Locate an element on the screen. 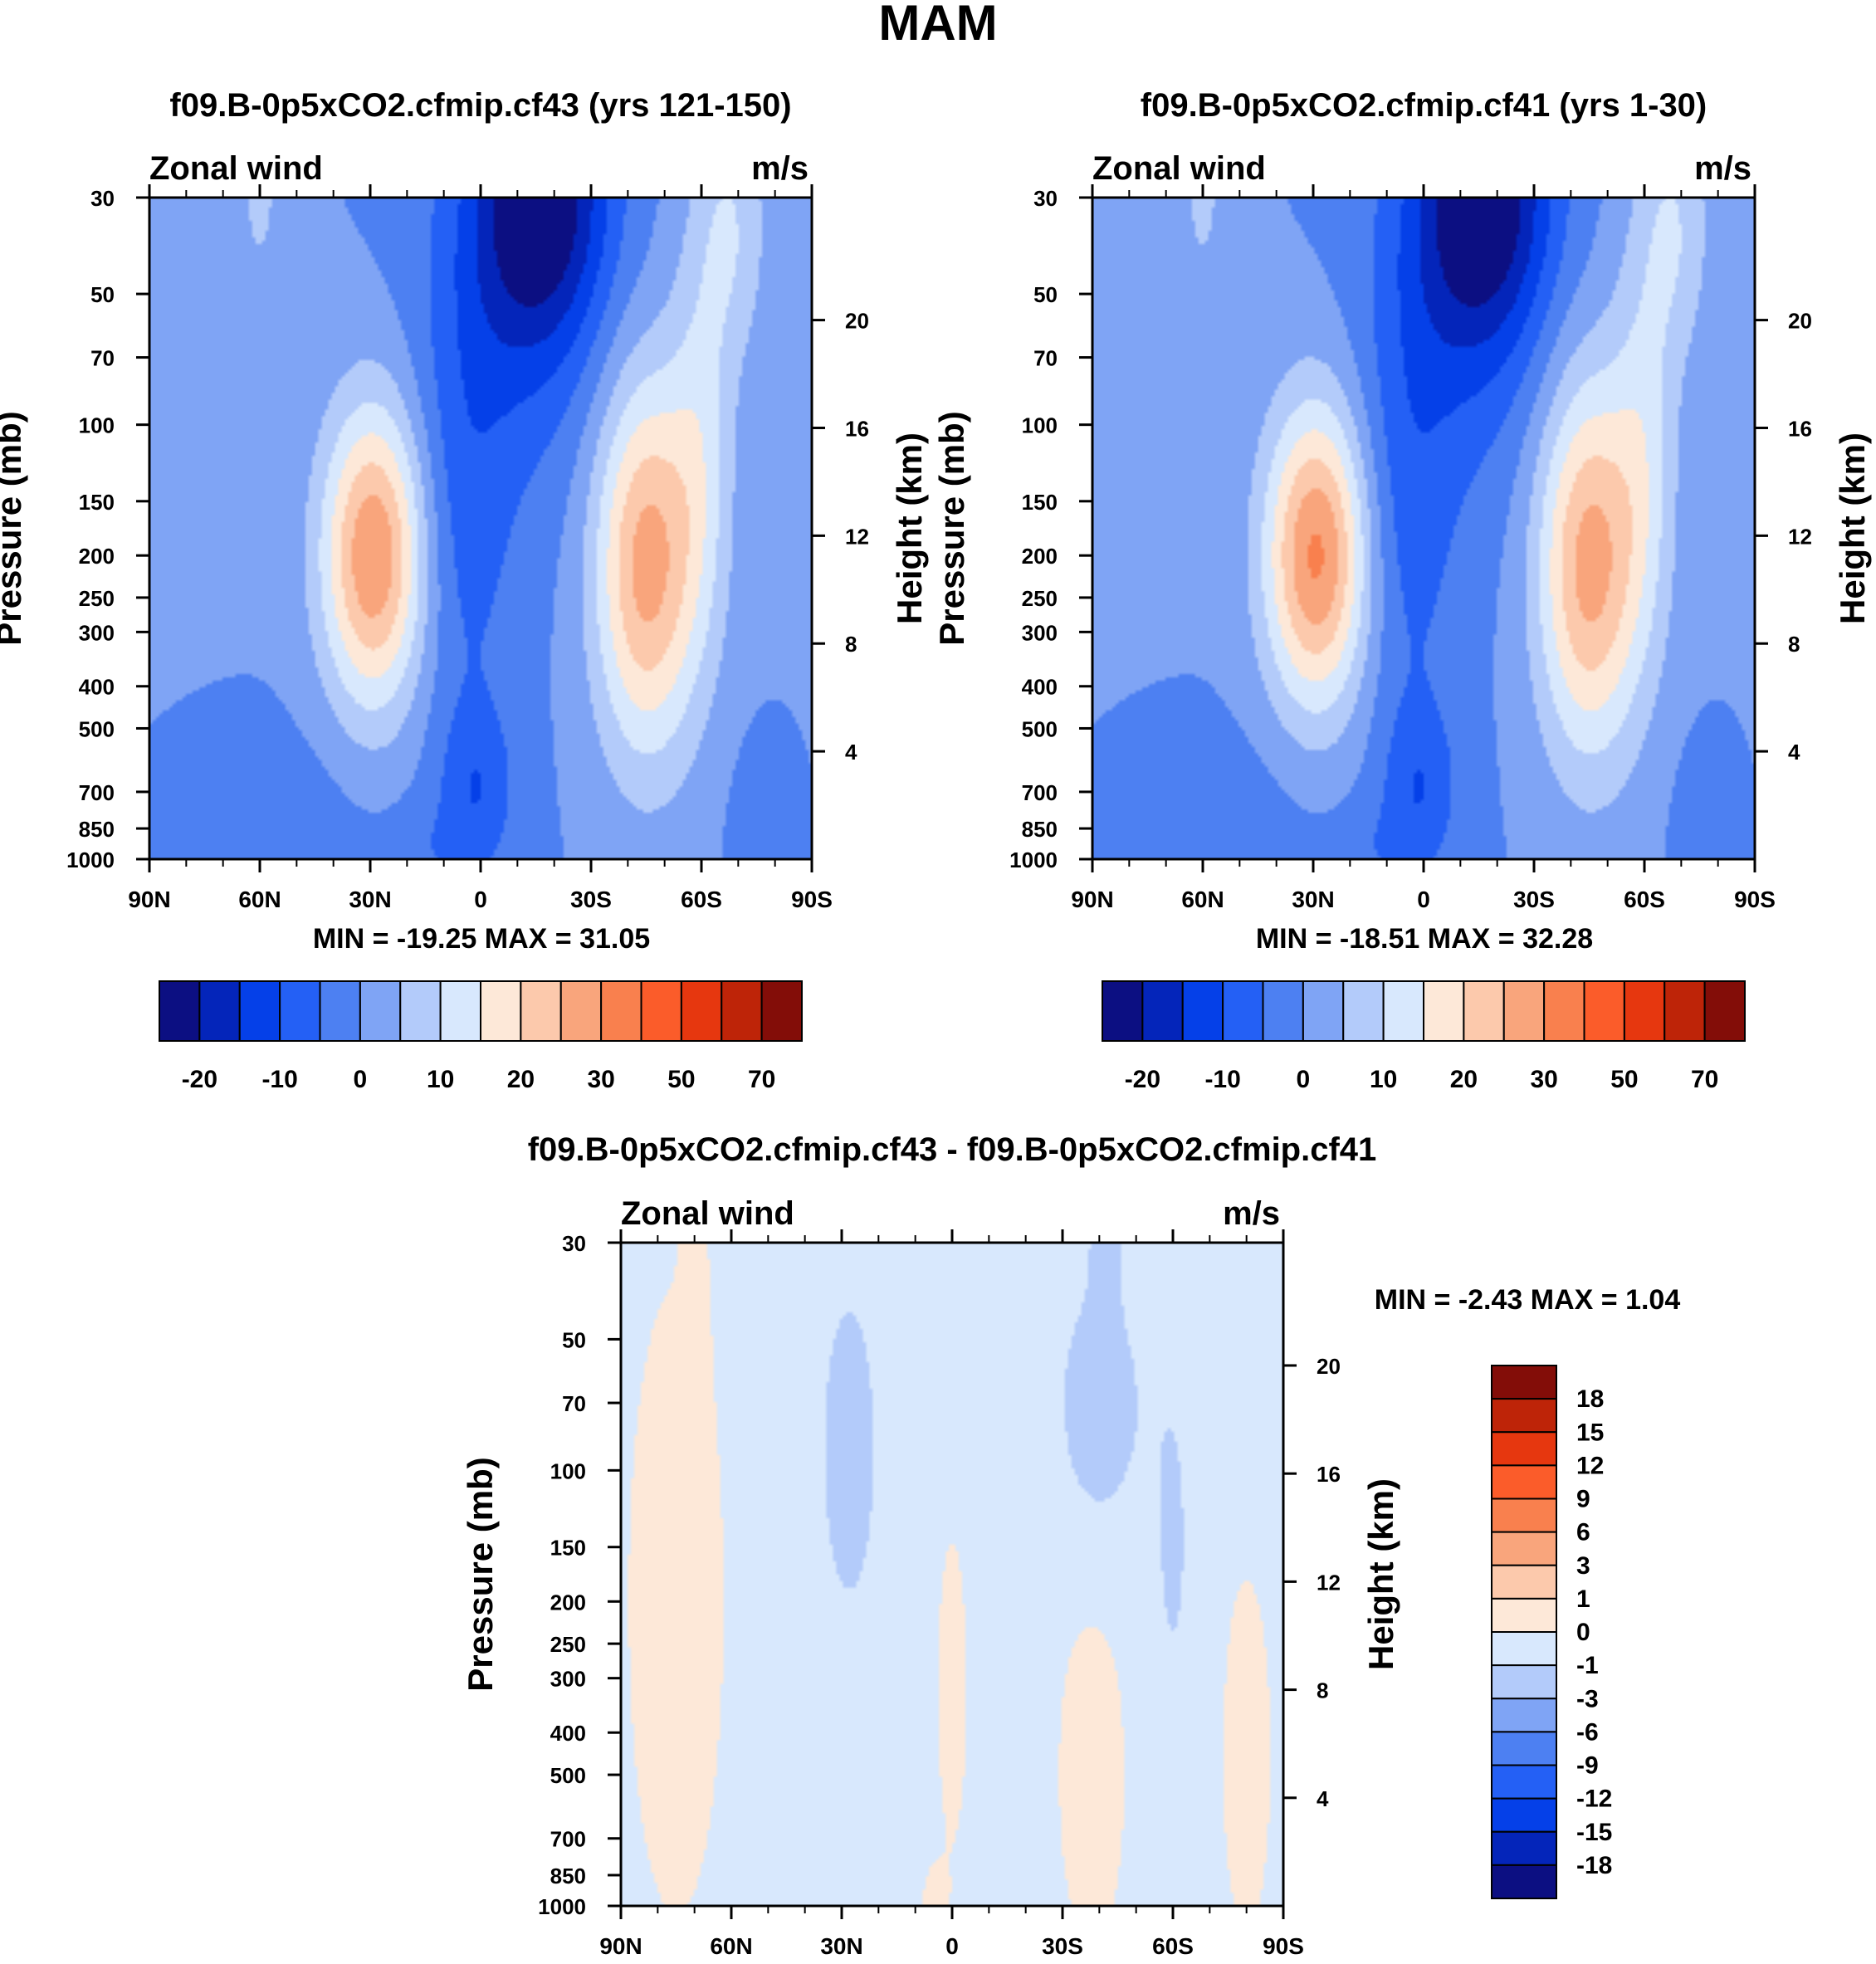 Image resolution: width=1876 pixels, height=1964 pixels. panel-title: f09.B-0p5xCO2.cfmip.cf43 (yrs 121-150) is located at coordinates (480, 105).